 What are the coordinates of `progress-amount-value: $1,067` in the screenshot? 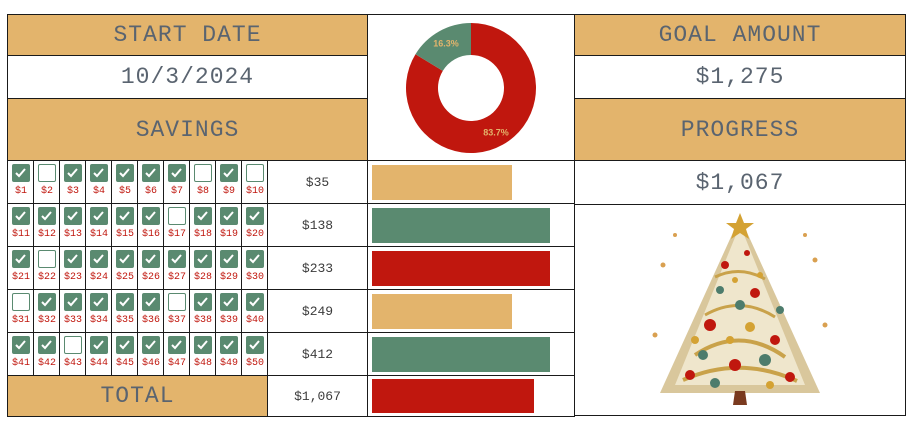 It's located at (740, 182).